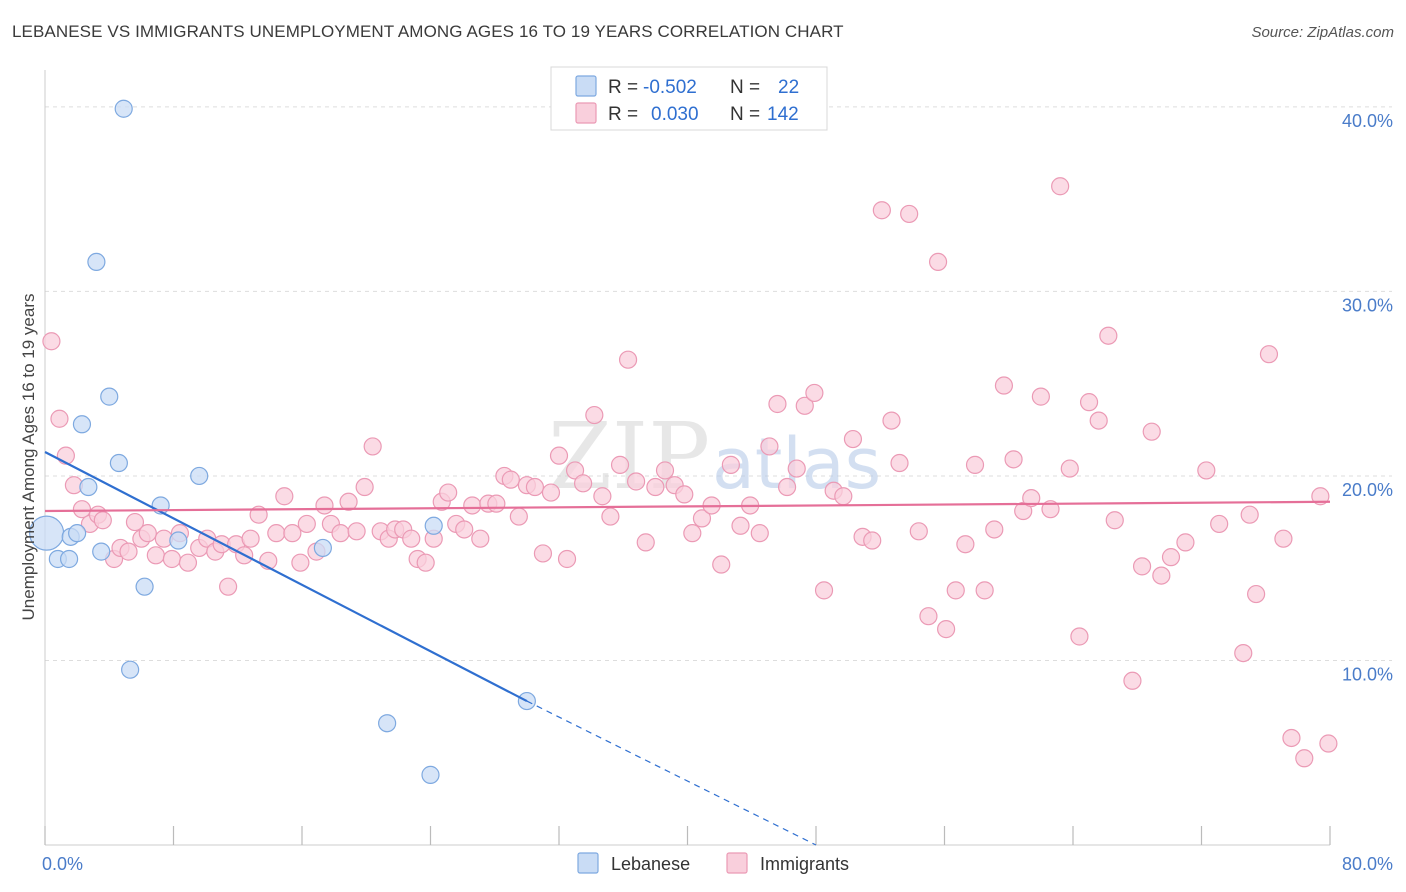  I want to click on legend-bottom-swatch-lebanese, so click(588, 863).